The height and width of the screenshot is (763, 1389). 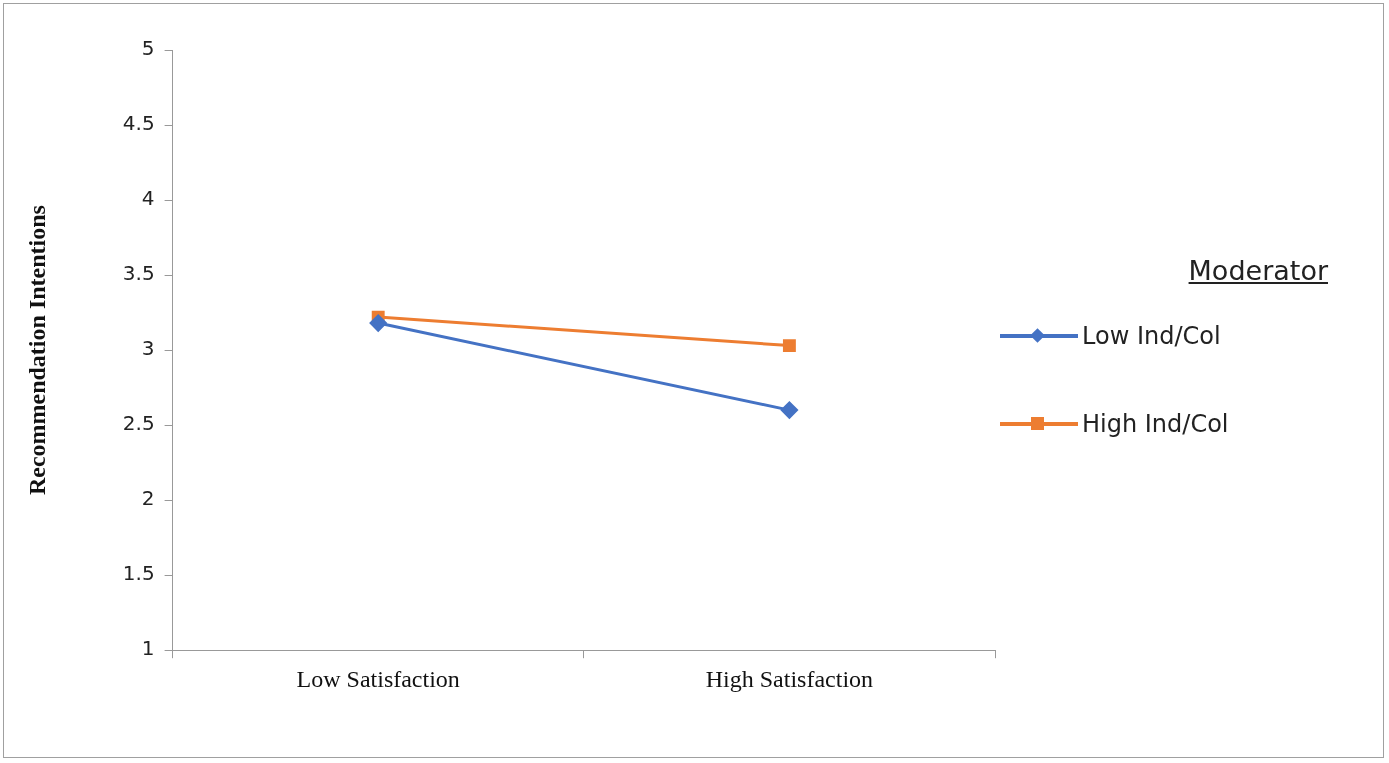 What do you see at coordinates (148, 198) in the screenshot?
I see `y-tick-label: 4` at bounding box center [148, 198].